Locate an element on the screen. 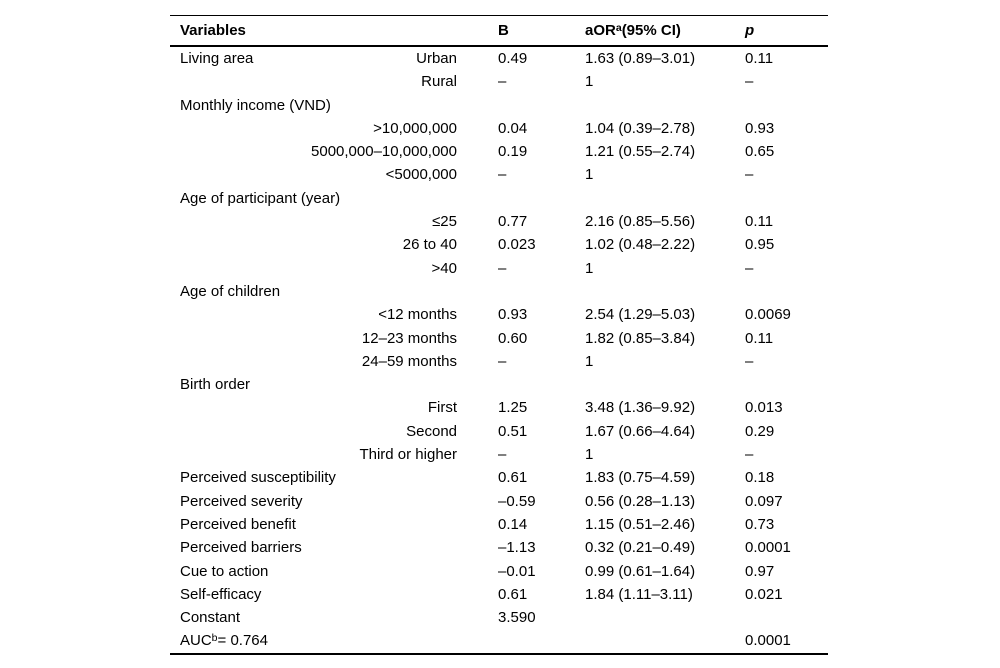 The height and width of the screenshot is (668, 1000). p-value-cell: – is located at coordinates (749, 455).